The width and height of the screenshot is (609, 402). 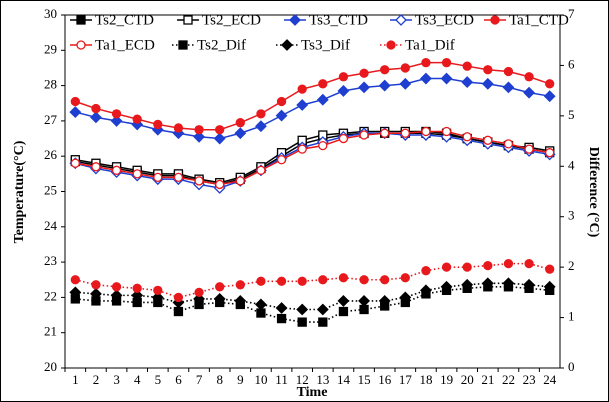 What do you see at coordinates (302, 379) in the screenshot?
I see `x-tick-label: 12` at bounding box center [302, 379].